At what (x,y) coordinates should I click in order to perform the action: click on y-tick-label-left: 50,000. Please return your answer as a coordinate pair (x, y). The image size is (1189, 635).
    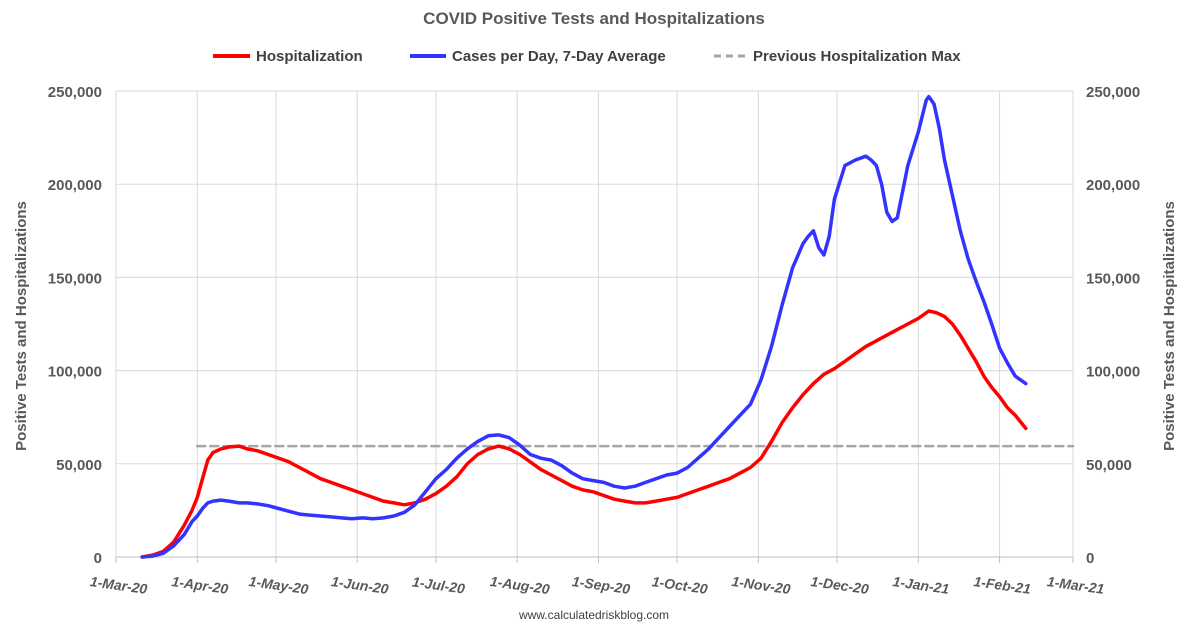
    Looking at the image, I should click on (79, 465).